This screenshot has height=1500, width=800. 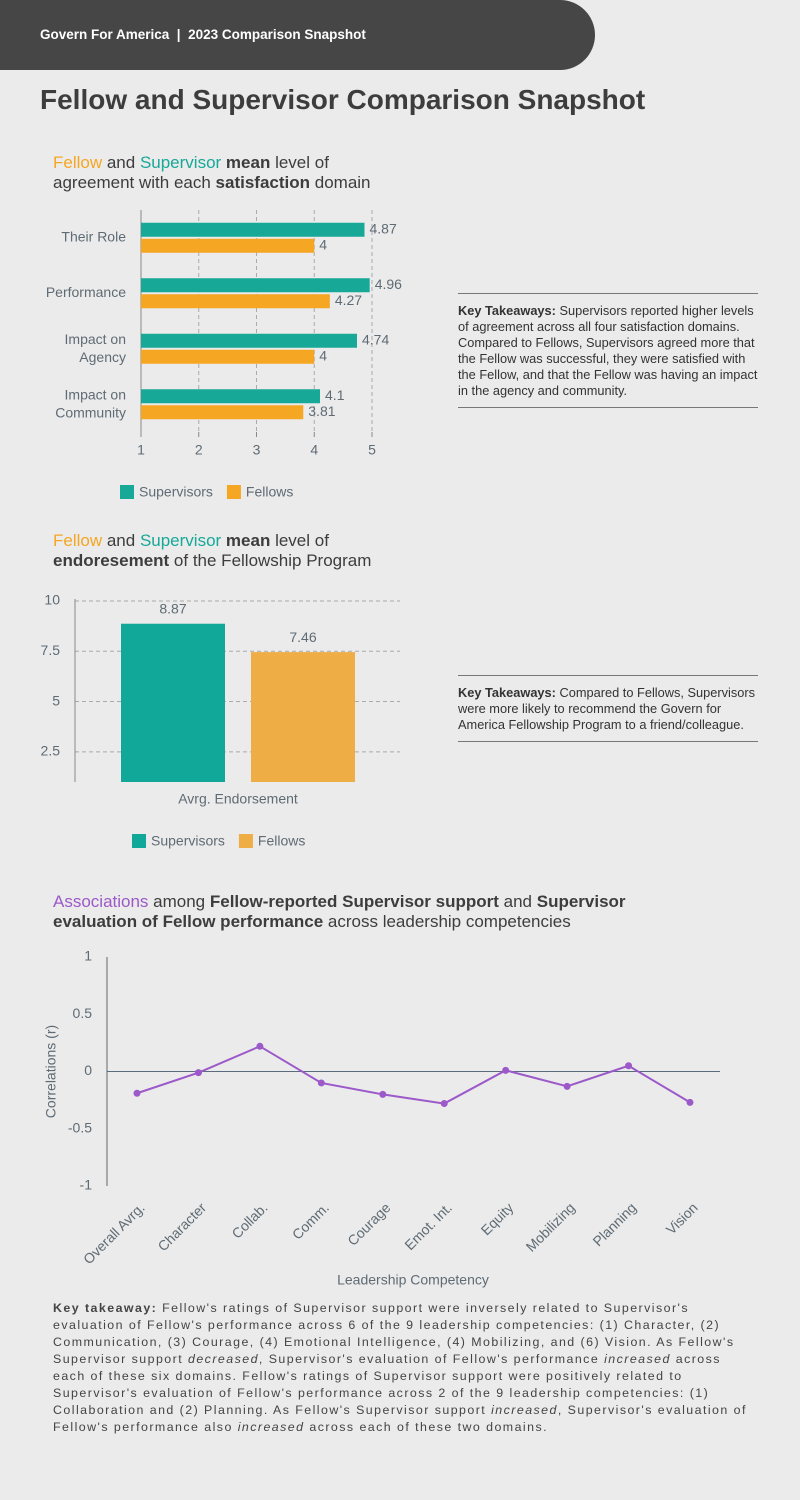 What do you see at coordinates (497, 1218) in the screenshot?
I see `x-tick-label: Equity` at bounding box center [497, 1218].